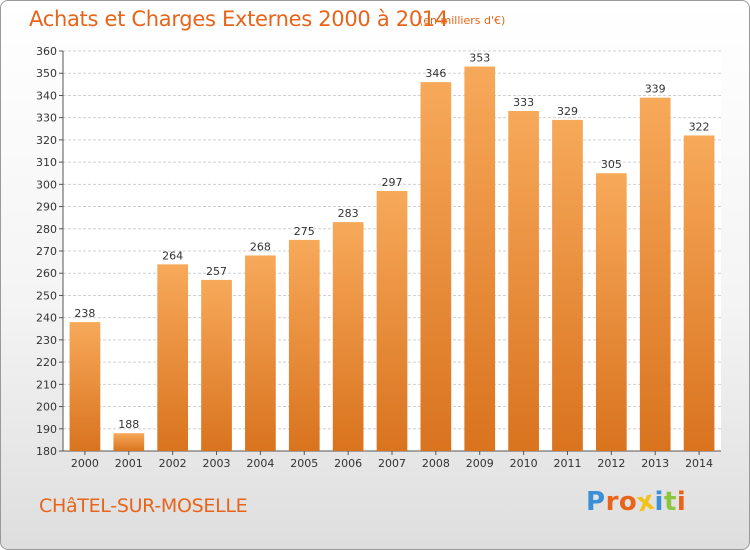 This screenshot has width=750, height=550. Describe the element at coordinates (46, 140) in the screenshot. I see `y-tick-label: 320` at that location.